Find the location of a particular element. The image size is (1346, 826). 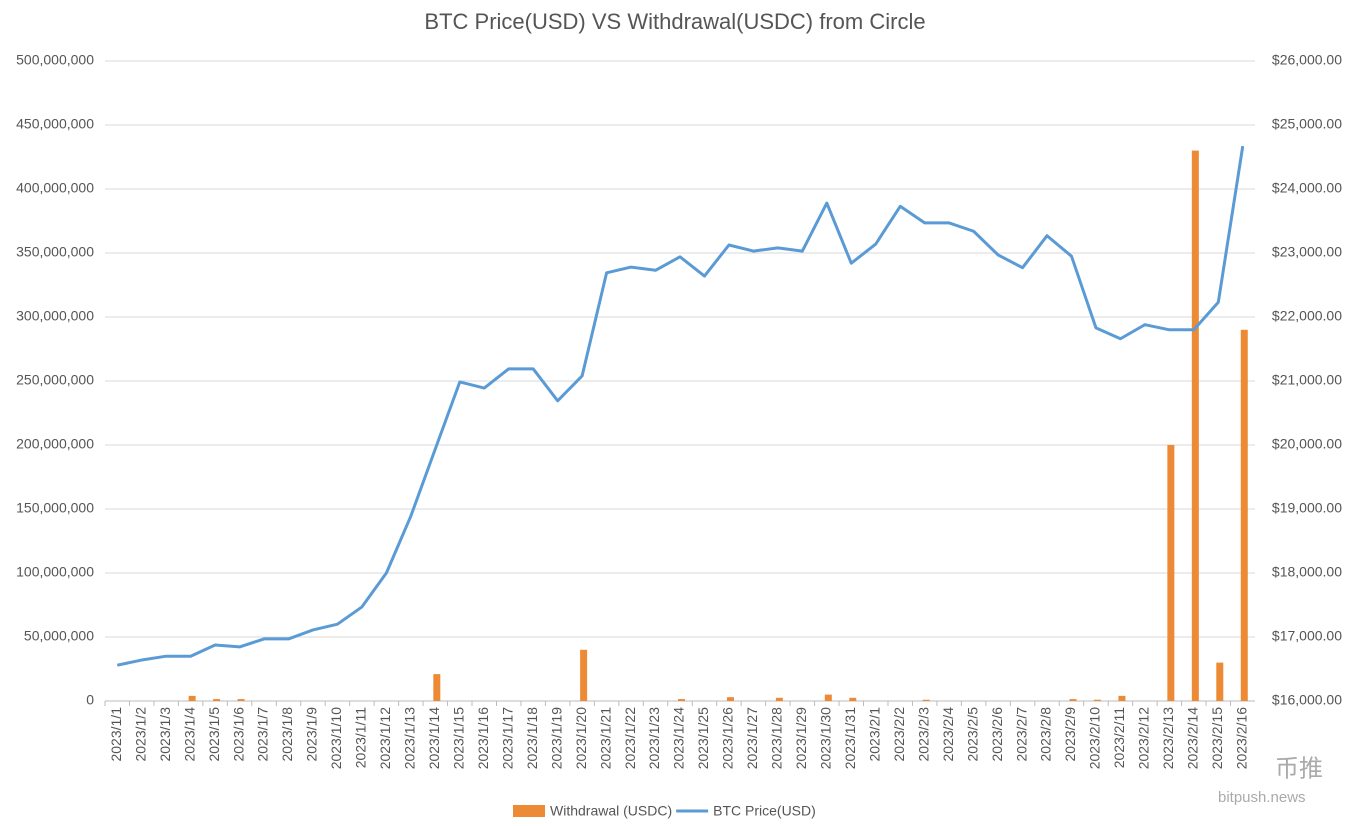

x-tick-label: 2023/1/16 is located at coordinates (483, 738).